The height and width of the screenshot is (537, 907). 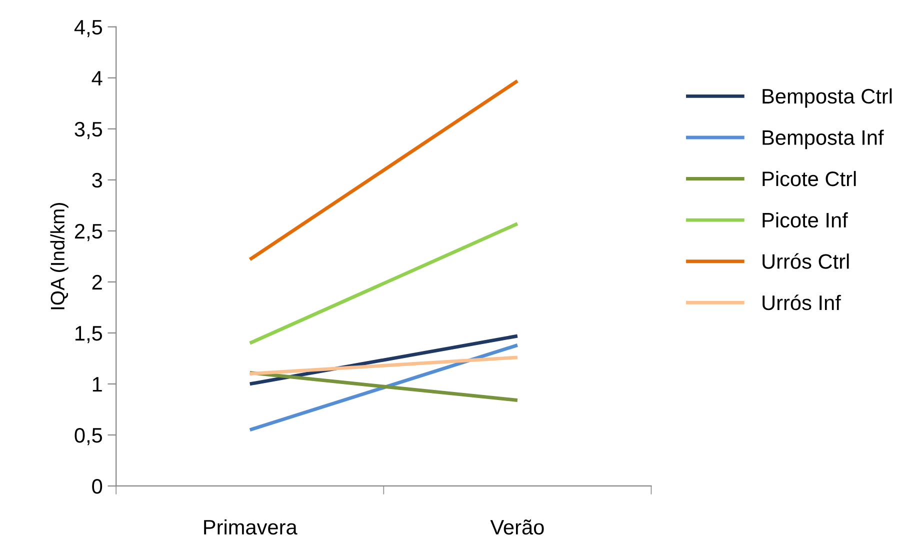 What do you see at coordinates (88, 233) in the screenshot?
I see `y-tick-label: 2,5` at bounding box center [88, 233].